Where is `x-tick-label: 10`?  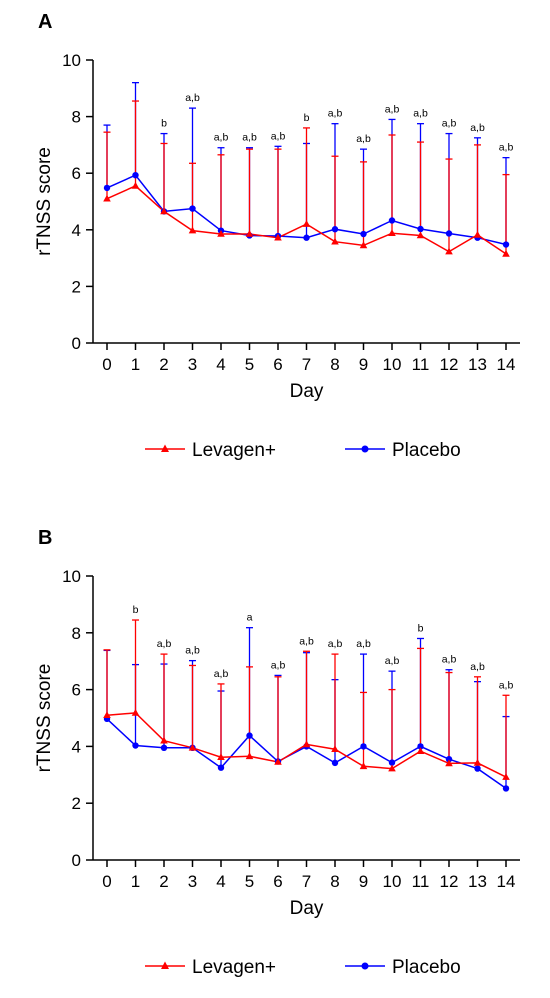 x-tick-label: 10 is located at coordinates (392, 881).